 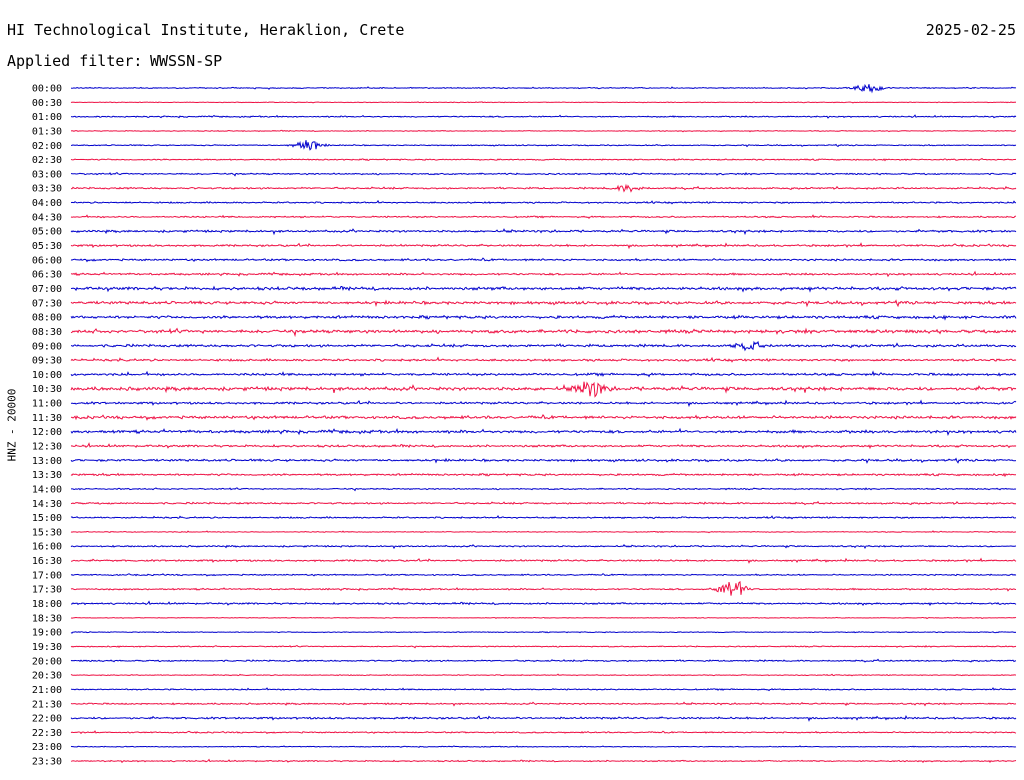 What do you see at coordinates (47, 618) in the screenshot?
I see `tick-label-1830: 18:30` at bounding box center [47, 618].